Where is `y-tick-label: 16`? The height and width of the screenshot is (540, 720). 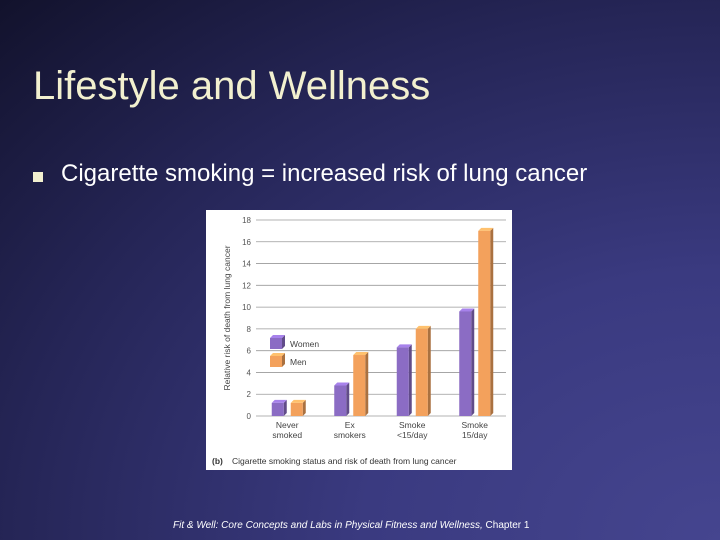 y-tick-label: 16 is located at coordinates (246, 242).